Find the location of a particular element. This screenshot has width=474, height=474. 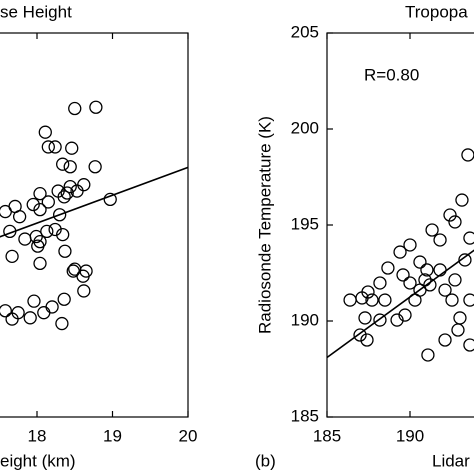

chart-title: Tropopa is located at coordinates (436, 11).